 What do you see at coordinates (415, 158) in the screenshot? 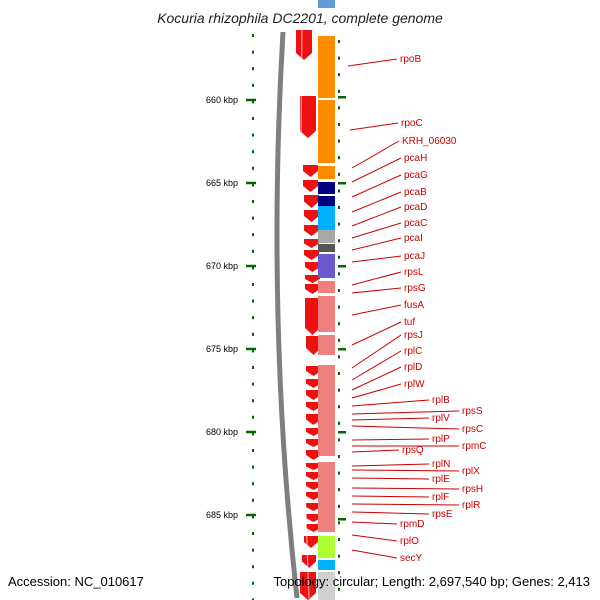
I see `gene-label-pcaH: pcaH` at bounding box center [415, 158].